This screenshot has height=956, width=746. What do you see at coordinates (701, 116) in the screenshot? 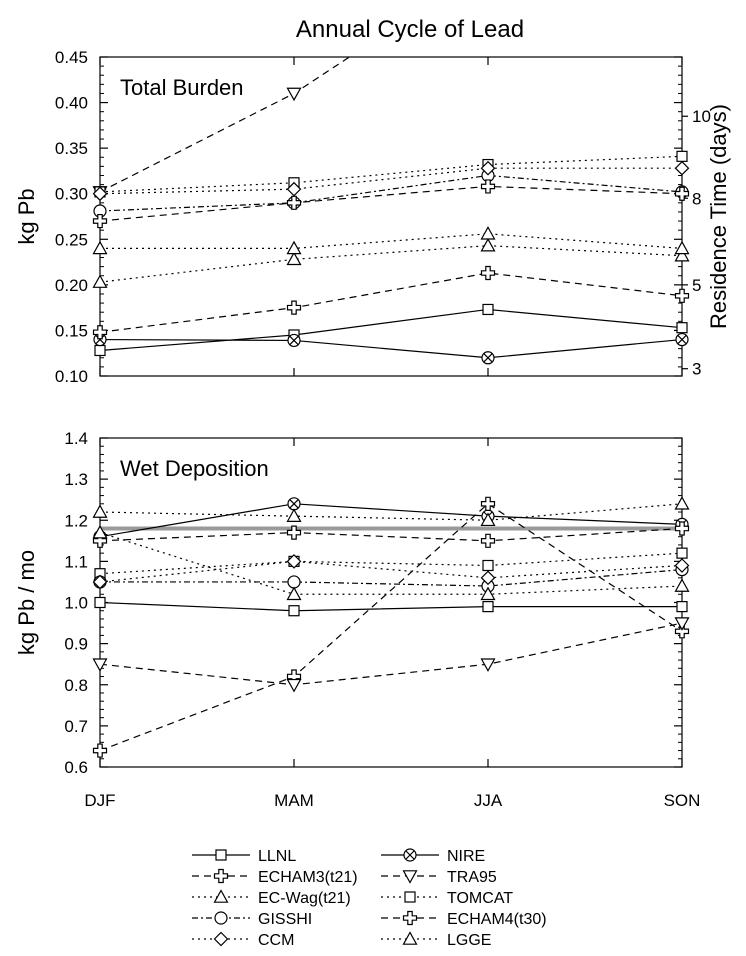
I see `ytick-right-label: 10` at bounding box center [701, 116].